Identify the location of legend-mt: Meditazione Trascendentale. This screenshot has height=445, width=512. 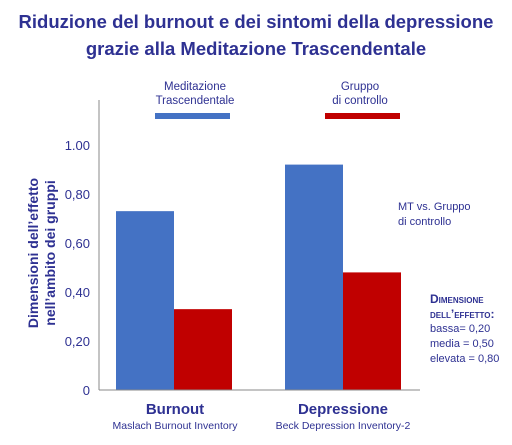
(195, 94).